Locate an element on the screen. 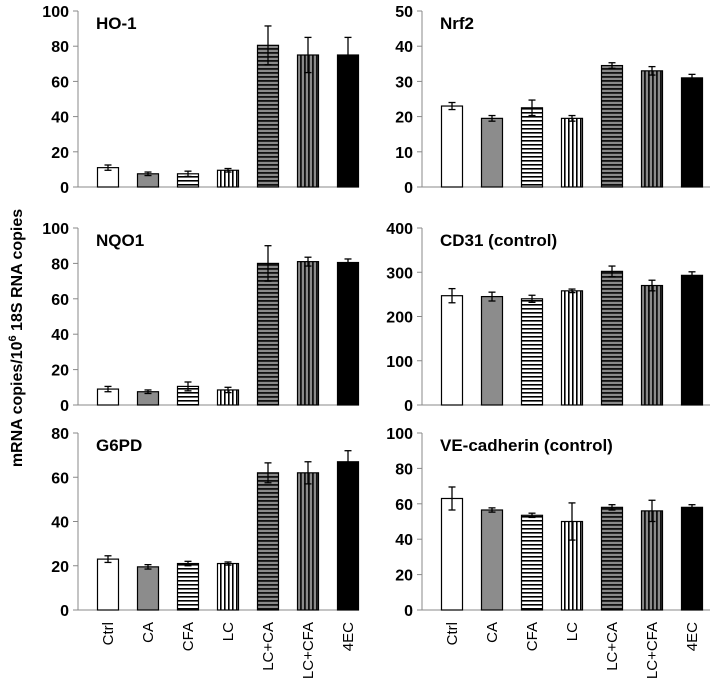 Image resolution: width=717 pixels, height=686 pixels. panel-title: G6PD is located at coordinates (119, 445).